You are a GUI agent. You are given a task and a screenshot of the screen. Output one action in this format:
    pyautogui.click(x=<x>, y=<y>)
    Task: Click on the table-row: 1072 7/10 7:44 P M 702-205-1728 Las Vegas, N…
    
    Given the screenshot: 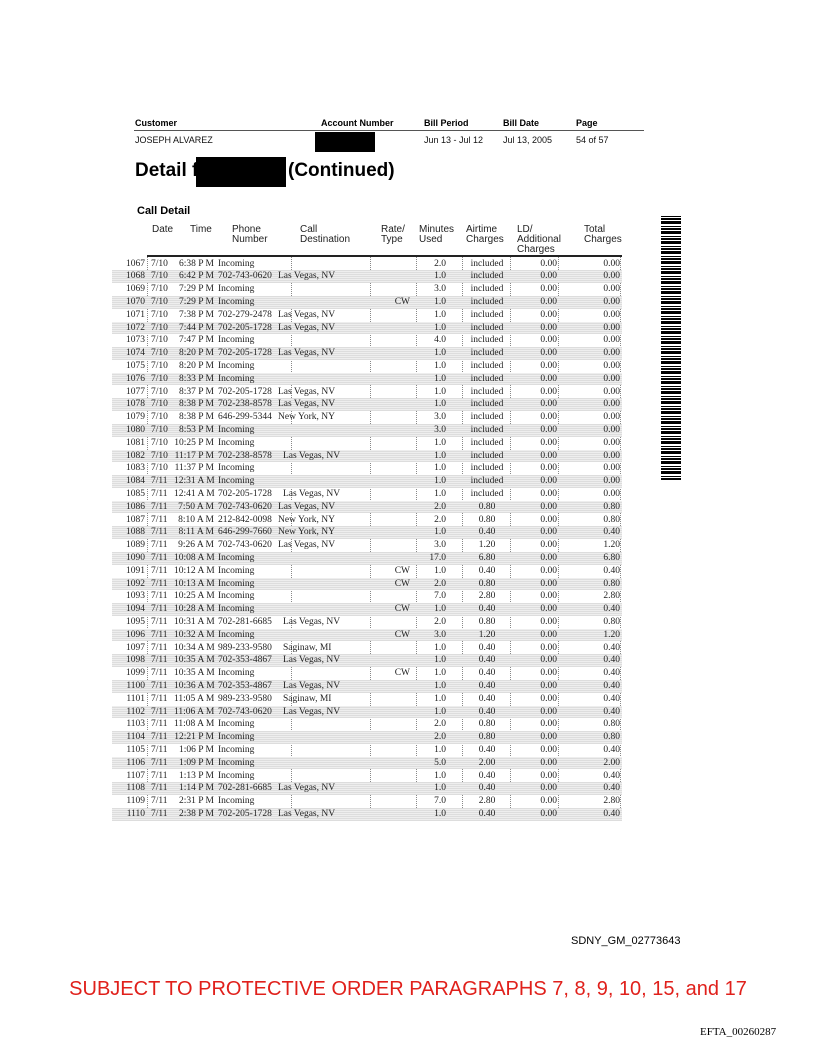 What is the action you would take?
    pyautogui.click(x=367, y=328)
    